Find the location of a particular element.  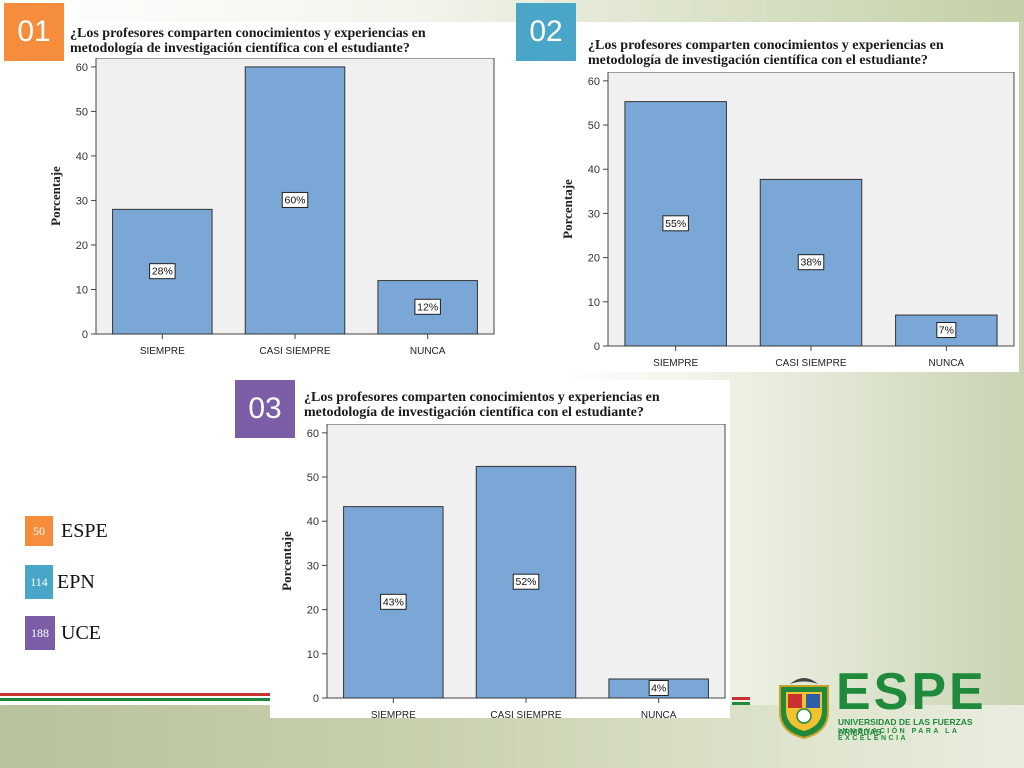

logo-subtitle: UNIVERSIDAD DE LAS FUERZAS ARMADAS is located at coordinates (905, 727).